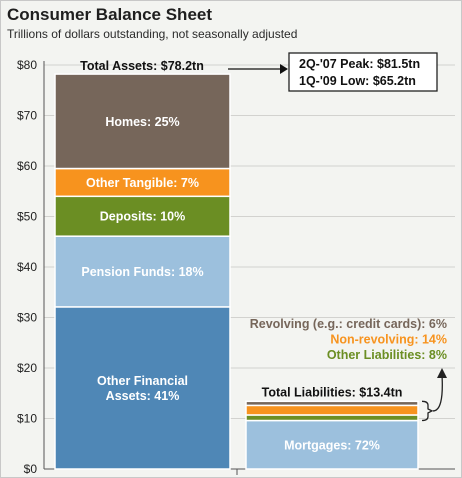 Image resolution: width=462 pixels, height=478 pixels. I want to click on assets-segment-label: Homes: 25%, so click(142, 122).